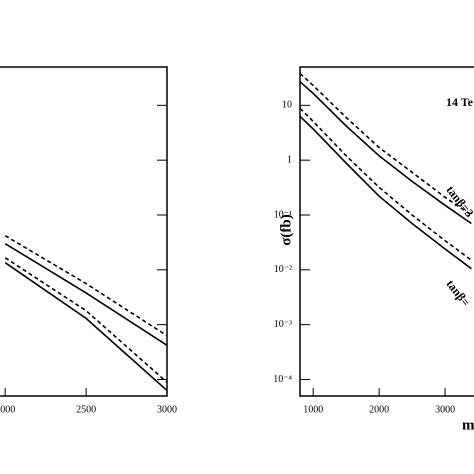 The image size is (474, 474). Describe the element at coordinates (283, 269) in the screenshot. I see `y-tick-label: 10⁻²` at that location.